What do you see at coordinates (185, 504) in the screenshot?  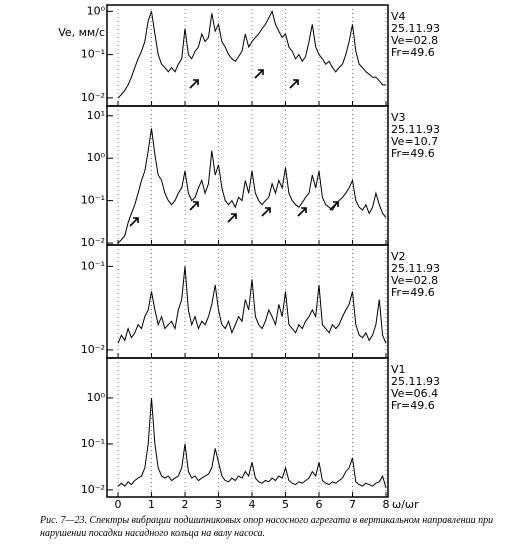 I see `x-tick-label: 2` at bounding box center [185, 504].